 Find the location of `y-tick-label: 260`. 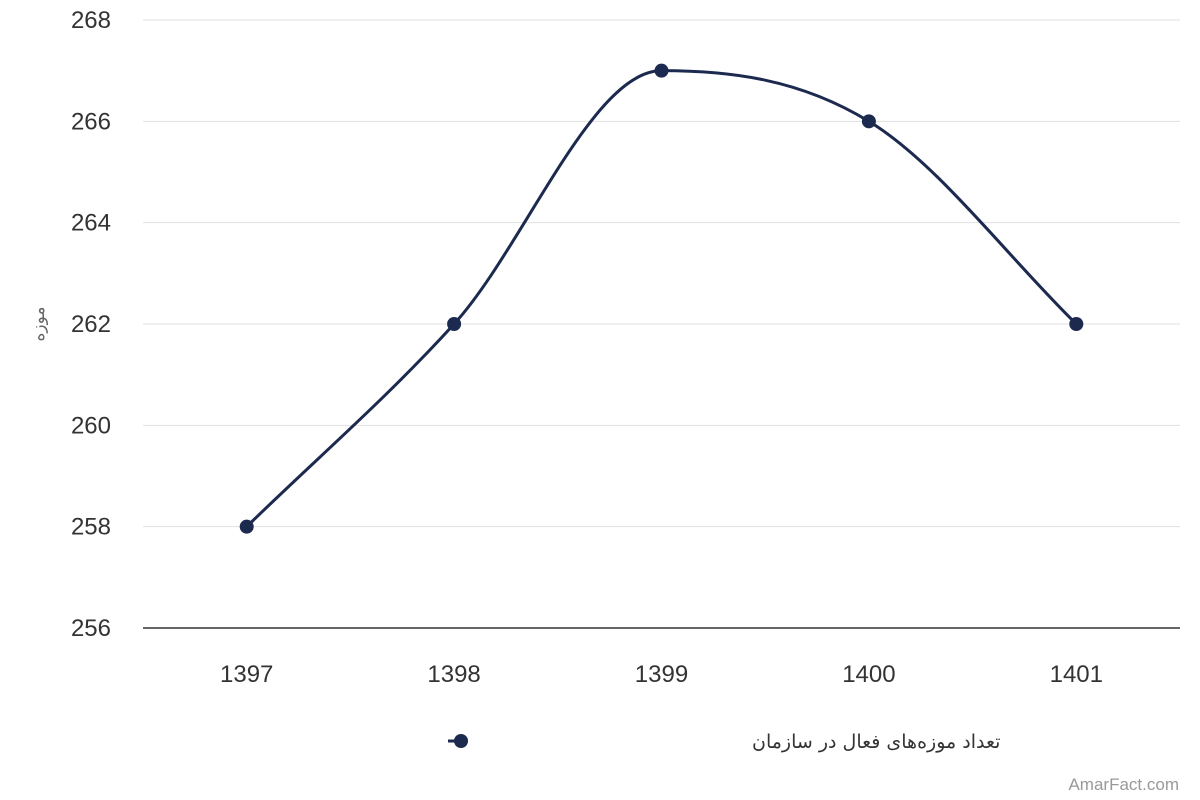

y-tick-label: 260 is located at coordinates (91, 425).